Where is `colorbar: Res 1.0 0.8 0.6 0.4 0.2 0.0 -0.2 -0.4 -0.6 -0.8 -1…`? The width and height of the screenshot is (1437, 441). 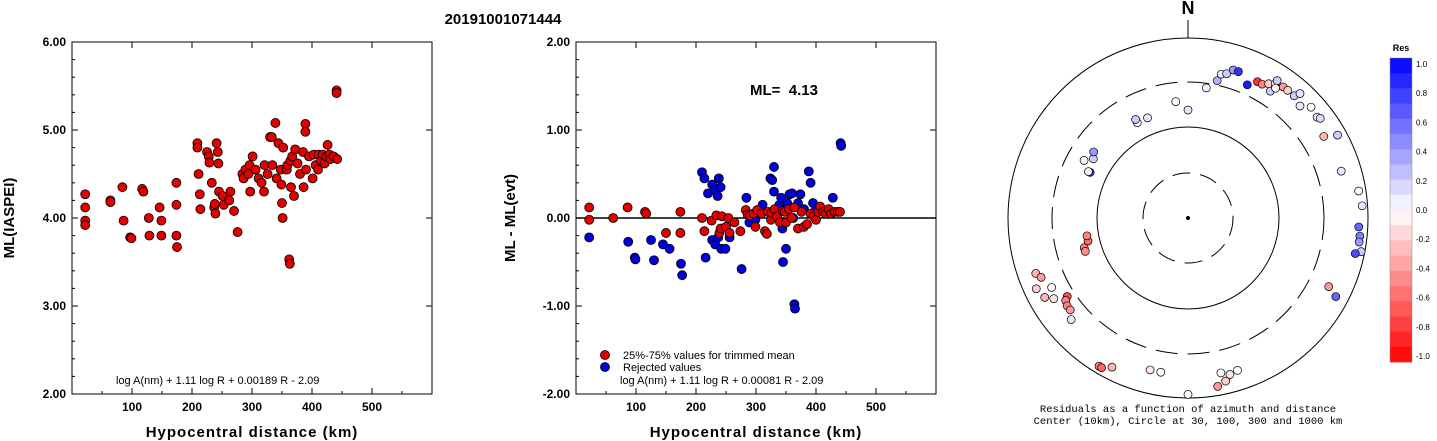 colorbar: Res 1.0 0.8 0.6 0.4 0.2 0.0 -0.2 -0.4 -0.6 -0.8 -1… is located at coordinates (1409, 203).